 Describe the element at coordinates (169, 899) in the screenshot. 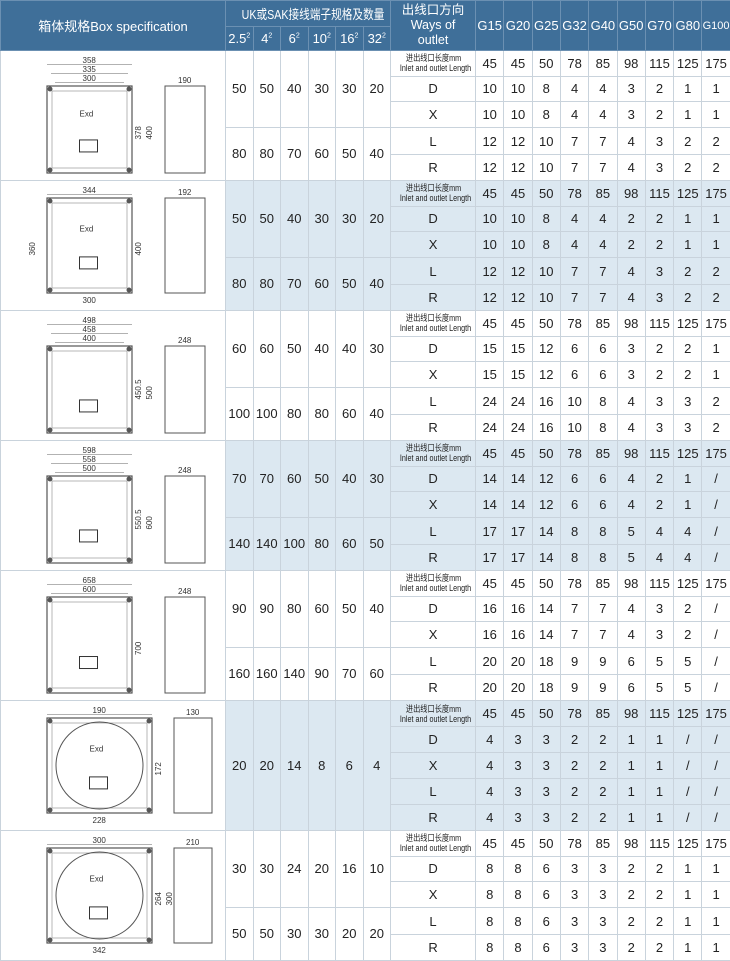

I see `dim-vertical: 300` at that location.